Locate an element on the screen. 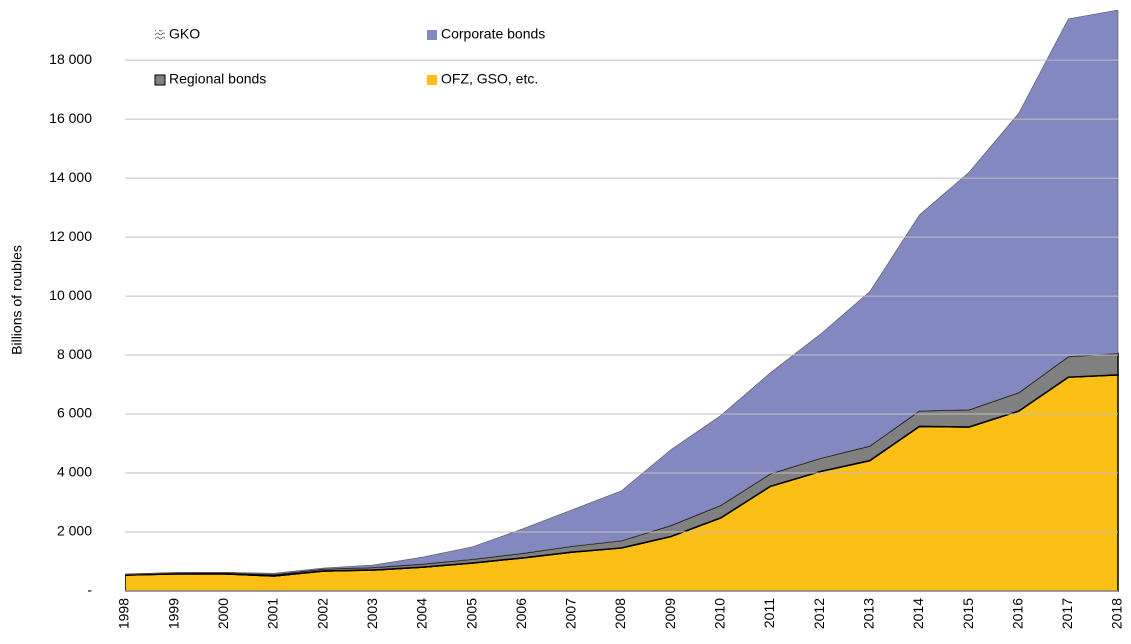  y-tick-label: 14 000 is located at coordinates (70, 177).